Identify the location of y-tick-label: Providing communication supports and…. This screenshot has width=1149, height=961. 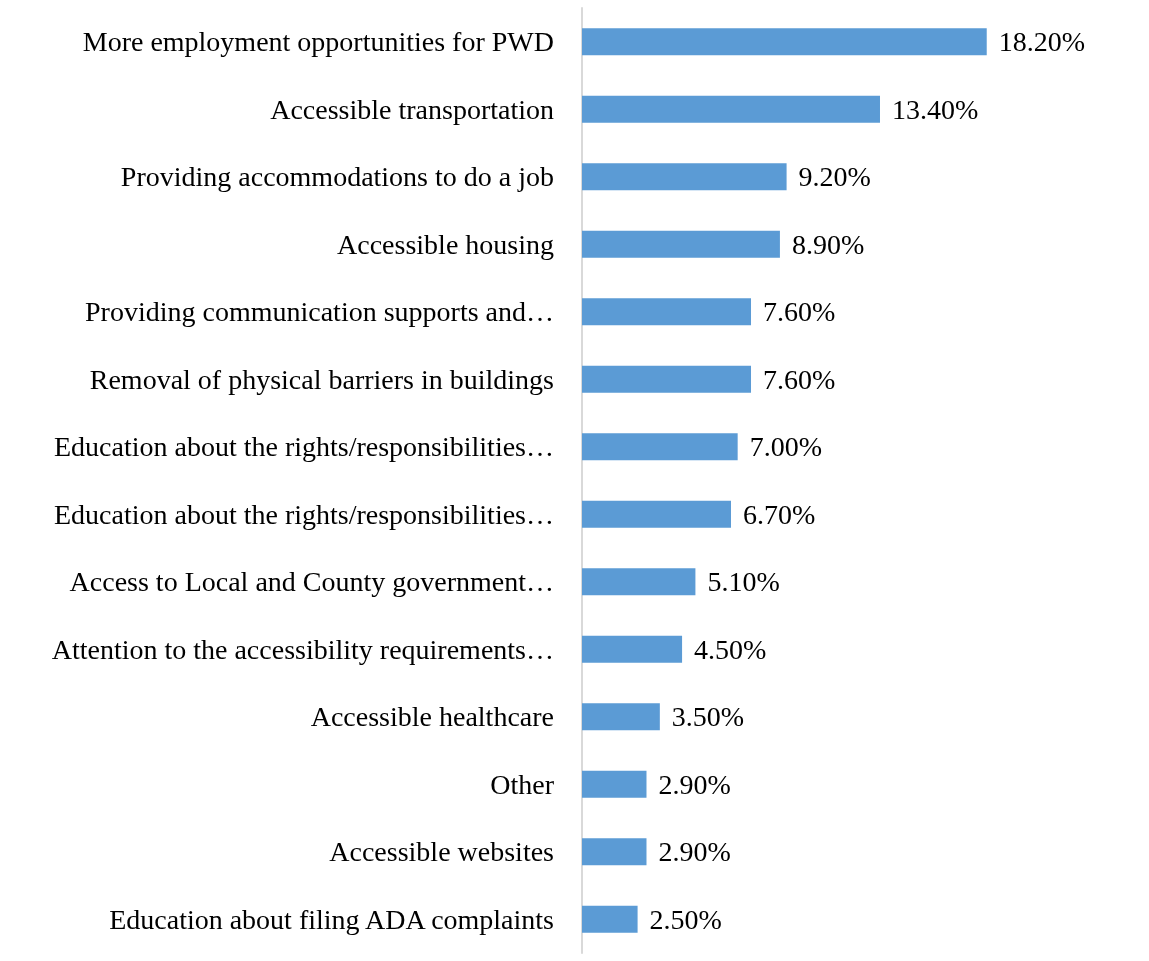
(319, 312).